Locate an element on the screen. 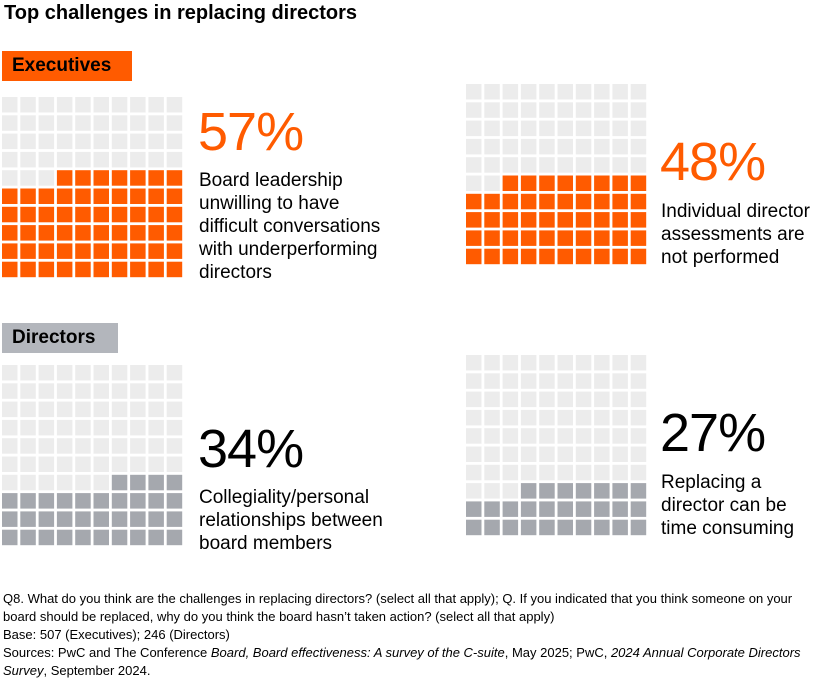 The height and width of the screenshot is (683, 828). description-line: director can be is located at coordinates (724, 505).